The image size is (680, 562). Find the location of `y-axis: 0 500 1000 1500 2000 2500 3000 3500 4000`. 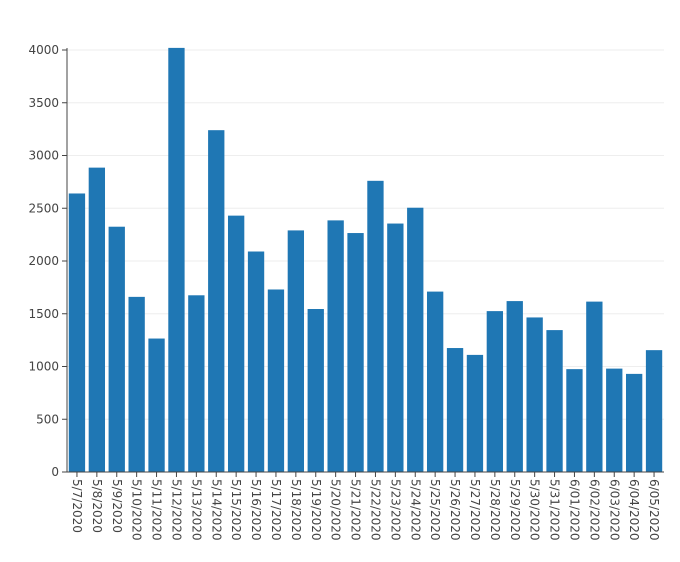

y-axis: 0 500 1000 1500 2000 2500 3000 3500 4000 is located at coordinates (48, 261).